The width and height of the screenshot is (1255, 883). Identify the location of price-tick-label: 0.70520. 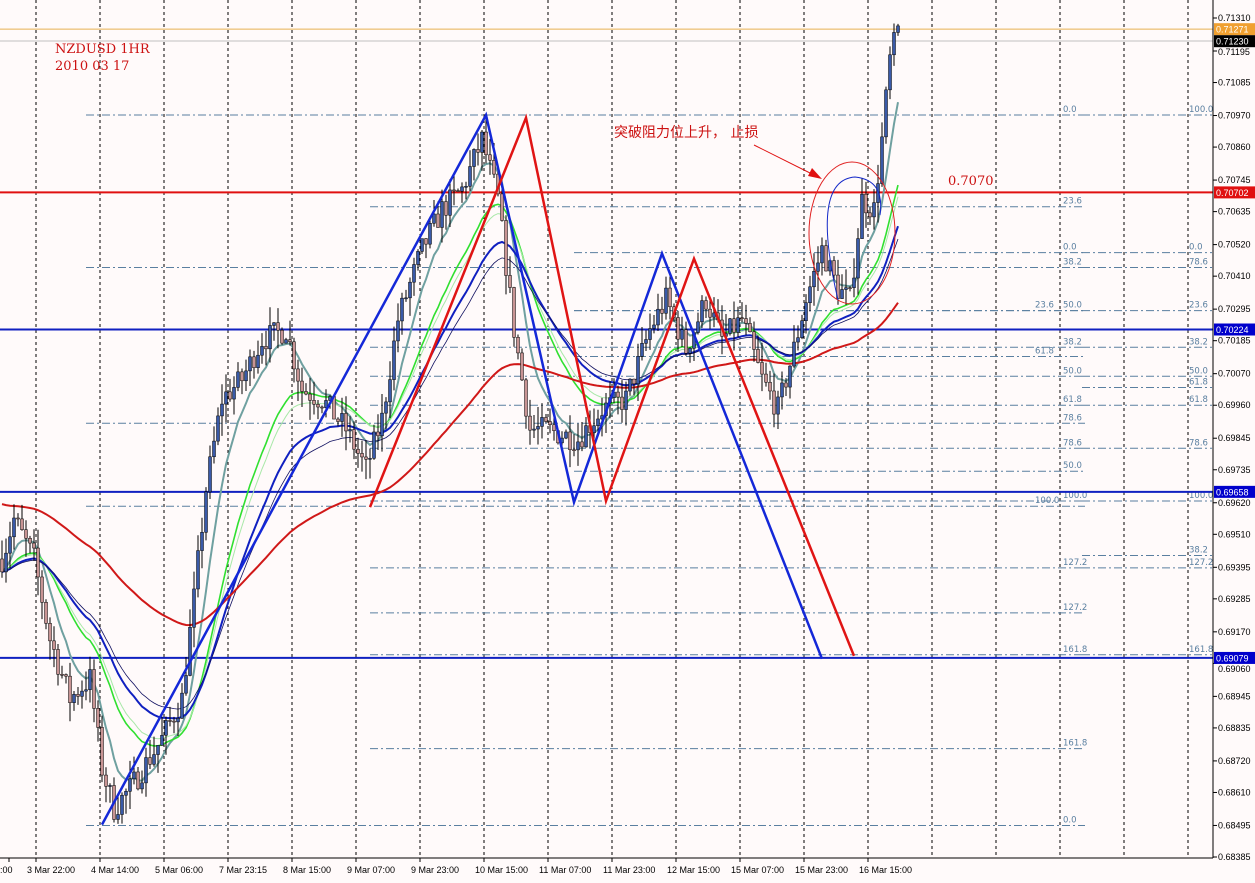
(1234, 245).